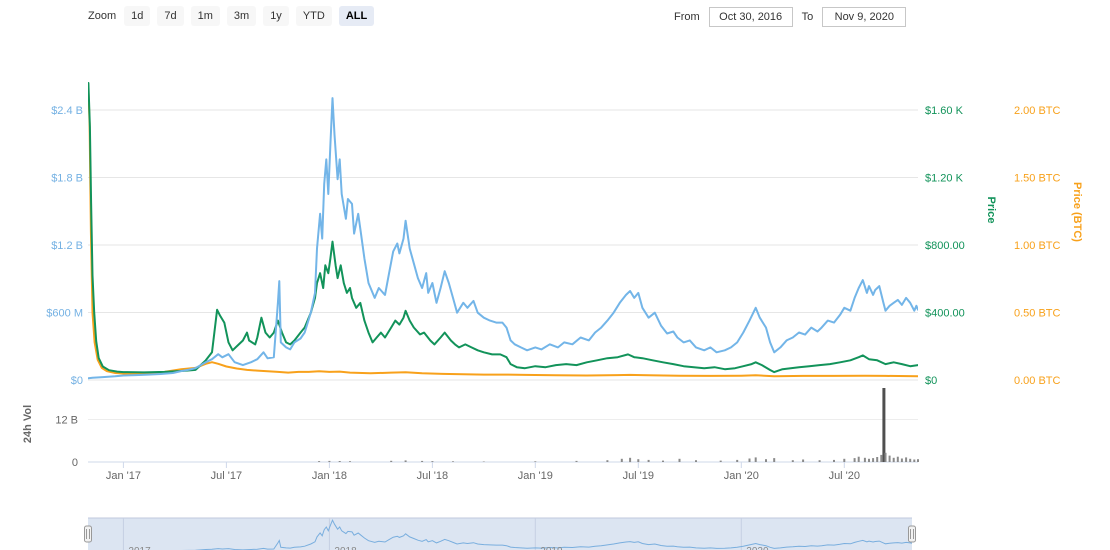 Image resolution: width=1110 pixels, height=550 pixels. What do you see at coordinates (226, 476) in the screenshot?
I see `svg-text: Jul '17` at bounding box center [226, 476].